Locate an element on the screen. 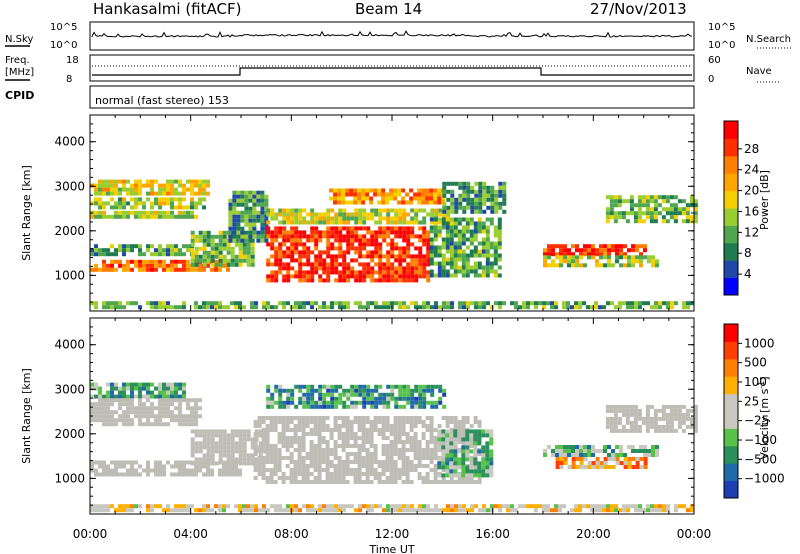 This screenshot has width=800, height=554. scatter-region is located at coordinates (148, 203).